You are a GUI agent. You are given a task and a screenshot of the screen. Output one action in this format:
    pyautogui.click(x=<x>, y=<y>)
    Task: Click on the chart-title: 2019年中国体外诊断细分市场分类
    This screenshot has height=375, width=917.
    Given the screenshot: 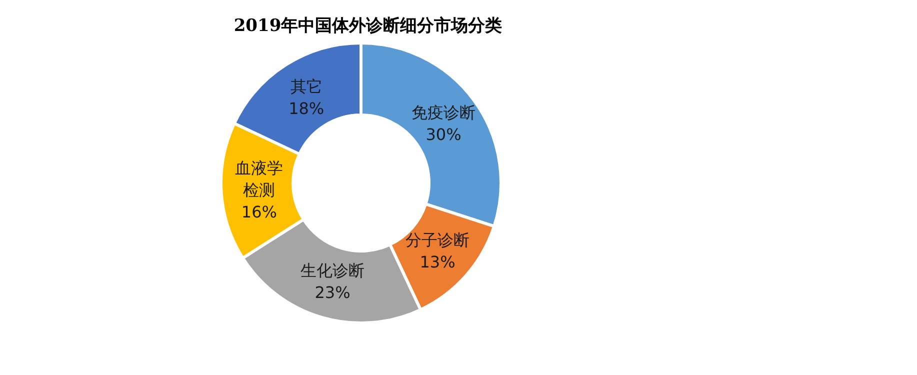 What is the action you would take?
    pyautogui.click(x=368, y=26)
    